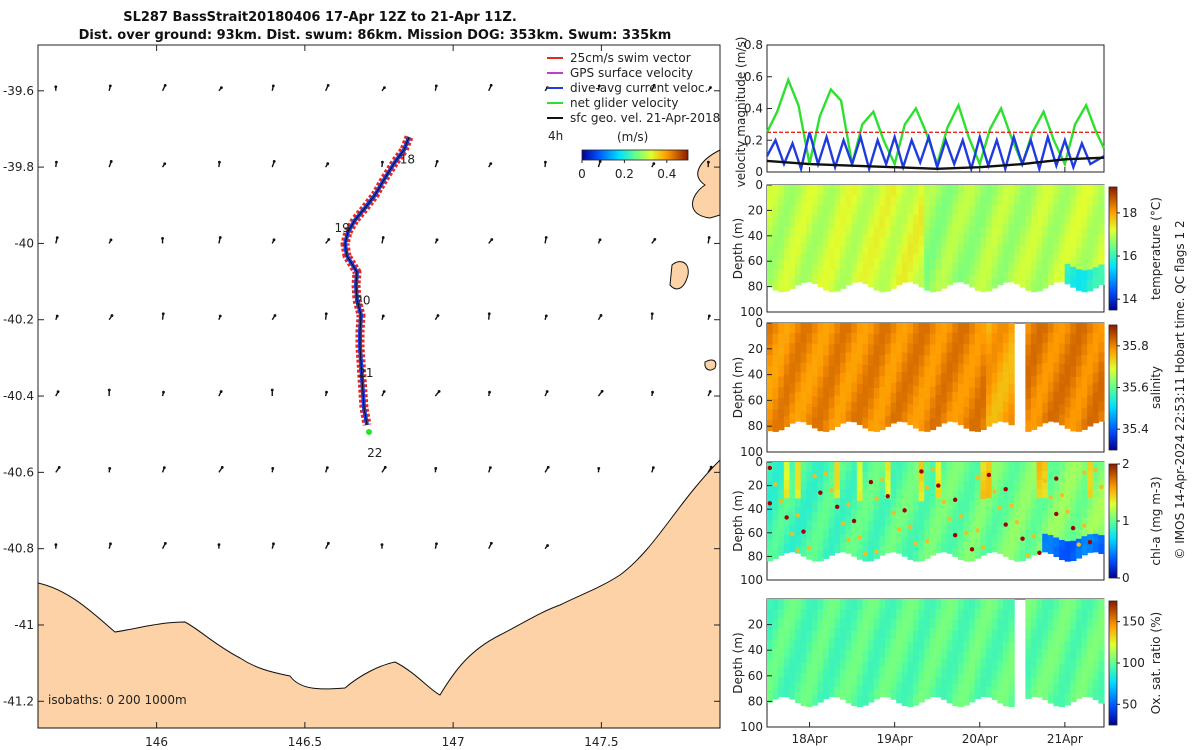 This screenshot has width=1200, height=750. What do you see at coordinates (342, 228) in the screenshot?
I see `day-label: 19` at bounding box center [342, 228].